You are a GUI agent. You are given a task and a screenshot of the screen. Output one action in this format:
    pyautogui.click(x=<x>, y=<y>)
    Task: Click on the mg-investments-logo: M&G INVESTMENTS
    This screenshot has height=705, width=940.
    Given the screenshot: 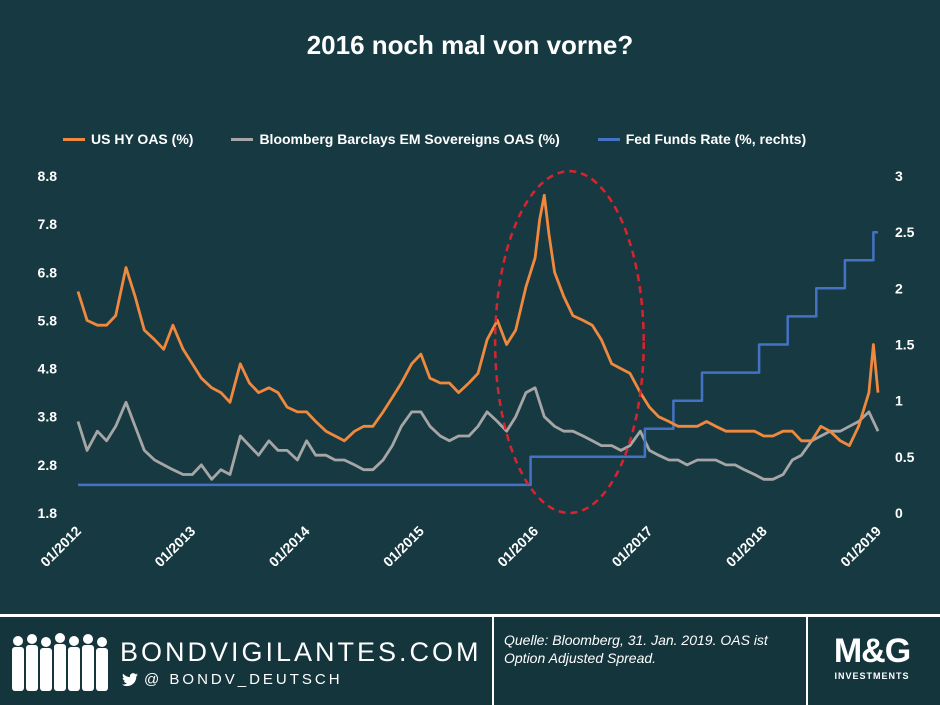 What is the action you would take?
    pyautogui.click(x=872, y=665)
    